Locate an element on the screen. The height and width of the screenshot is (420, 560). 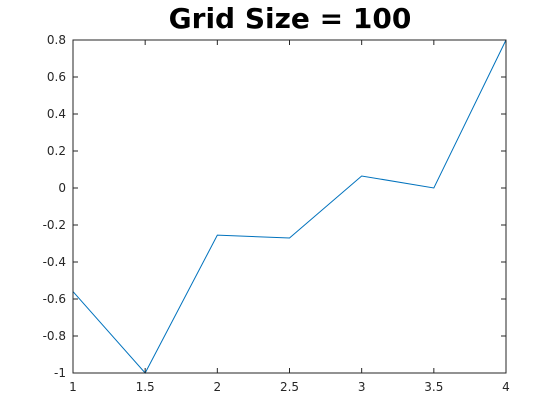
x-tick-label: 3.5 is located at coordinates (433, 387).